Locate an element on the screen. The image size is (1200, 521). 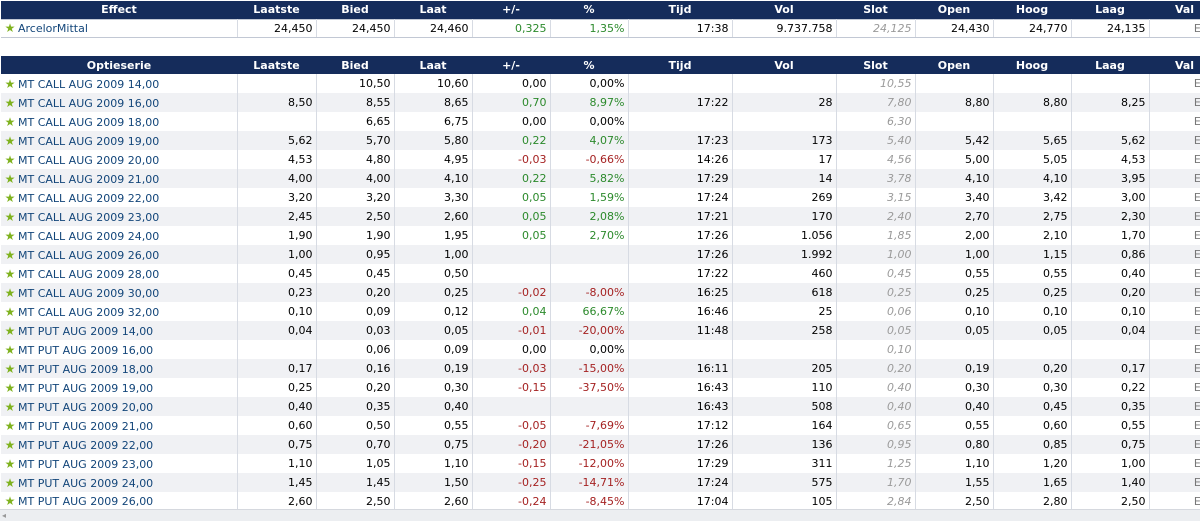
option-name-link: MT CALL AUG 2009 19,00 is located at coordinates (89, 141).